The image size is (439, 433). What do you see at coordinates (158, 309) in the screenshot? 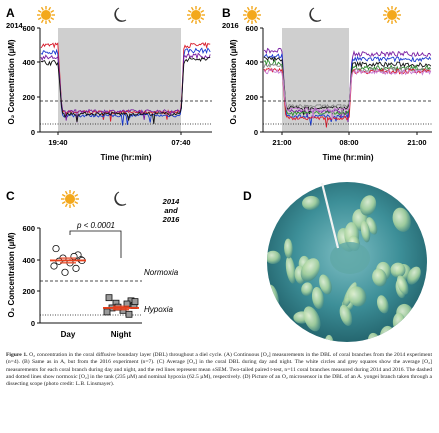
I see `hypoxia-label: Hypoxia` at bounding box center [158, 309].